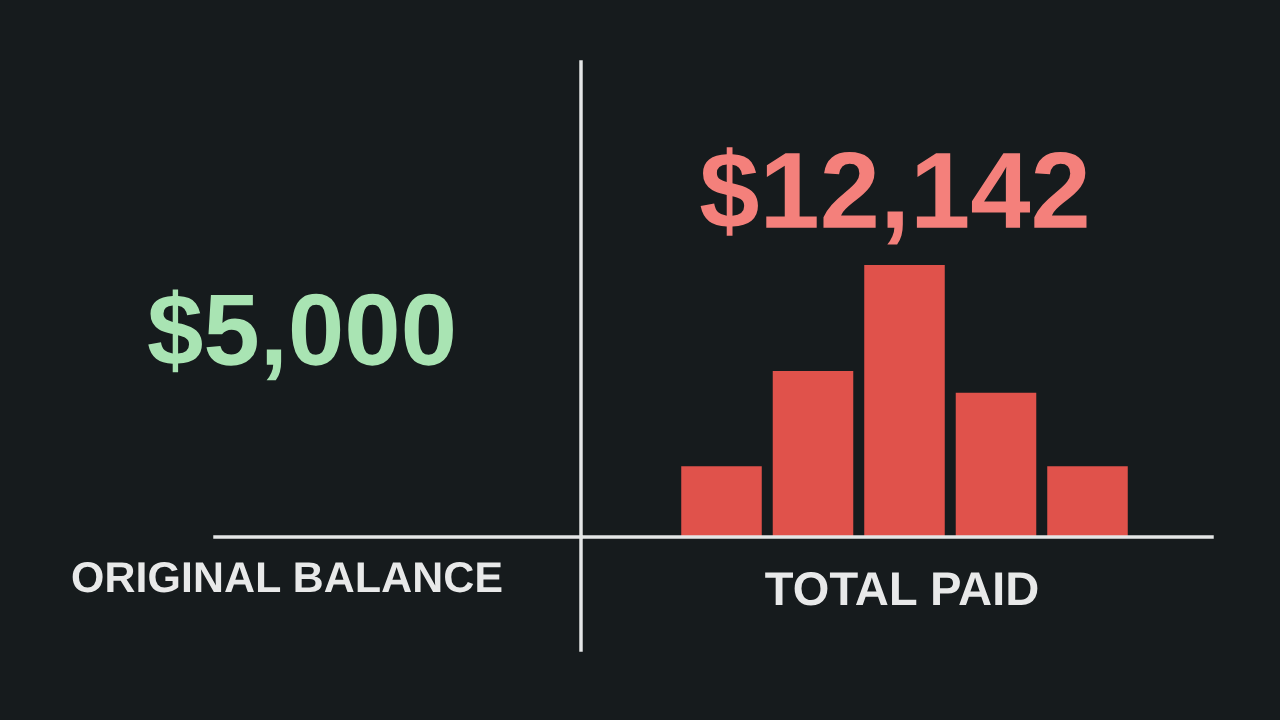 This screenshot has height=720, width=1280. What do you see at coordinates (901, 589) in the screenshot?
I see `x-axis-title: TOTAL PAID` at bounding box center [901, 589].